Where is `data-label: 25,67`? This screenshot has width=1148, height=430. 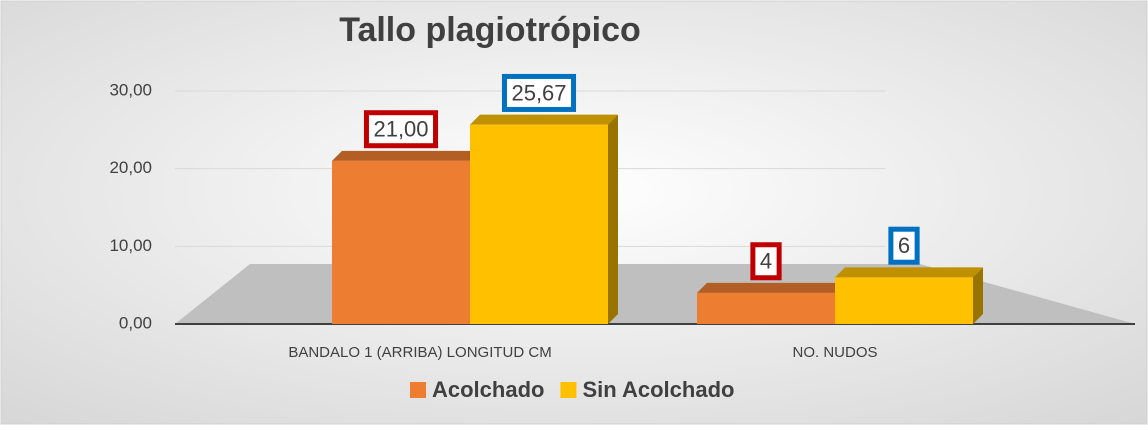 data-label: 25,67 is located at coordinates (538, 92).